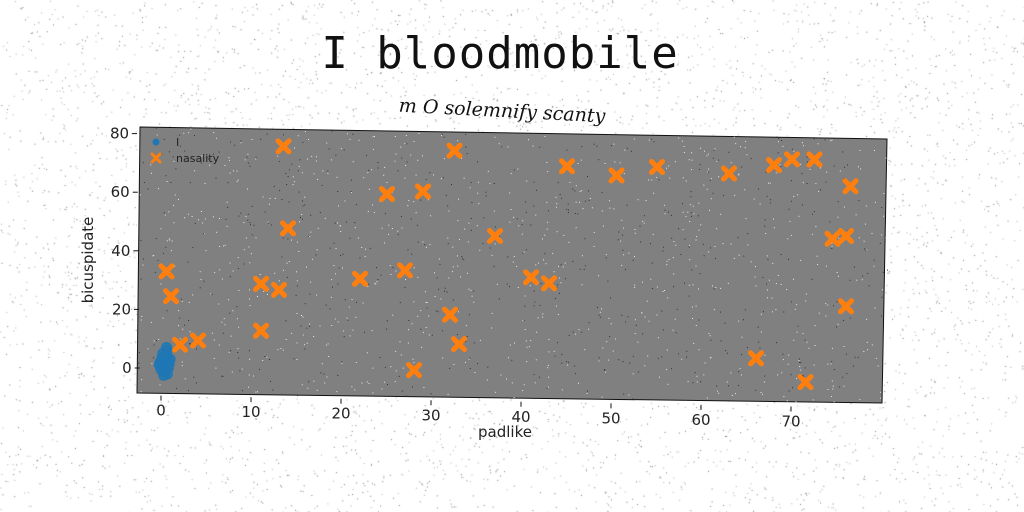 The height and width of the screenshot is (512, 1024). Describe the element at coordinates (161, 411) in the screenshot. I see `x-tick-label: 0` at that location.